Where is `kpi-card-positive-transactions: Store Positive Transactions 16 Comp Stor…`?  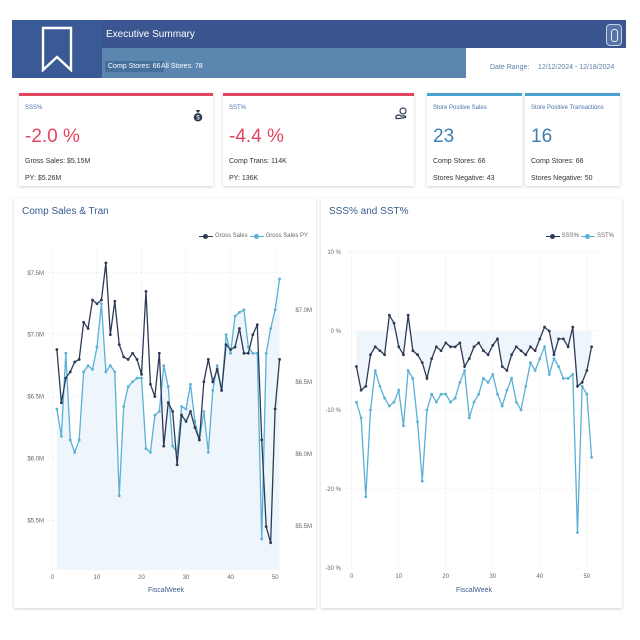 kpi-card-positive-transactions: Store Positive Transactions 16 Comp Stor… is located at coordinates (572, 139).